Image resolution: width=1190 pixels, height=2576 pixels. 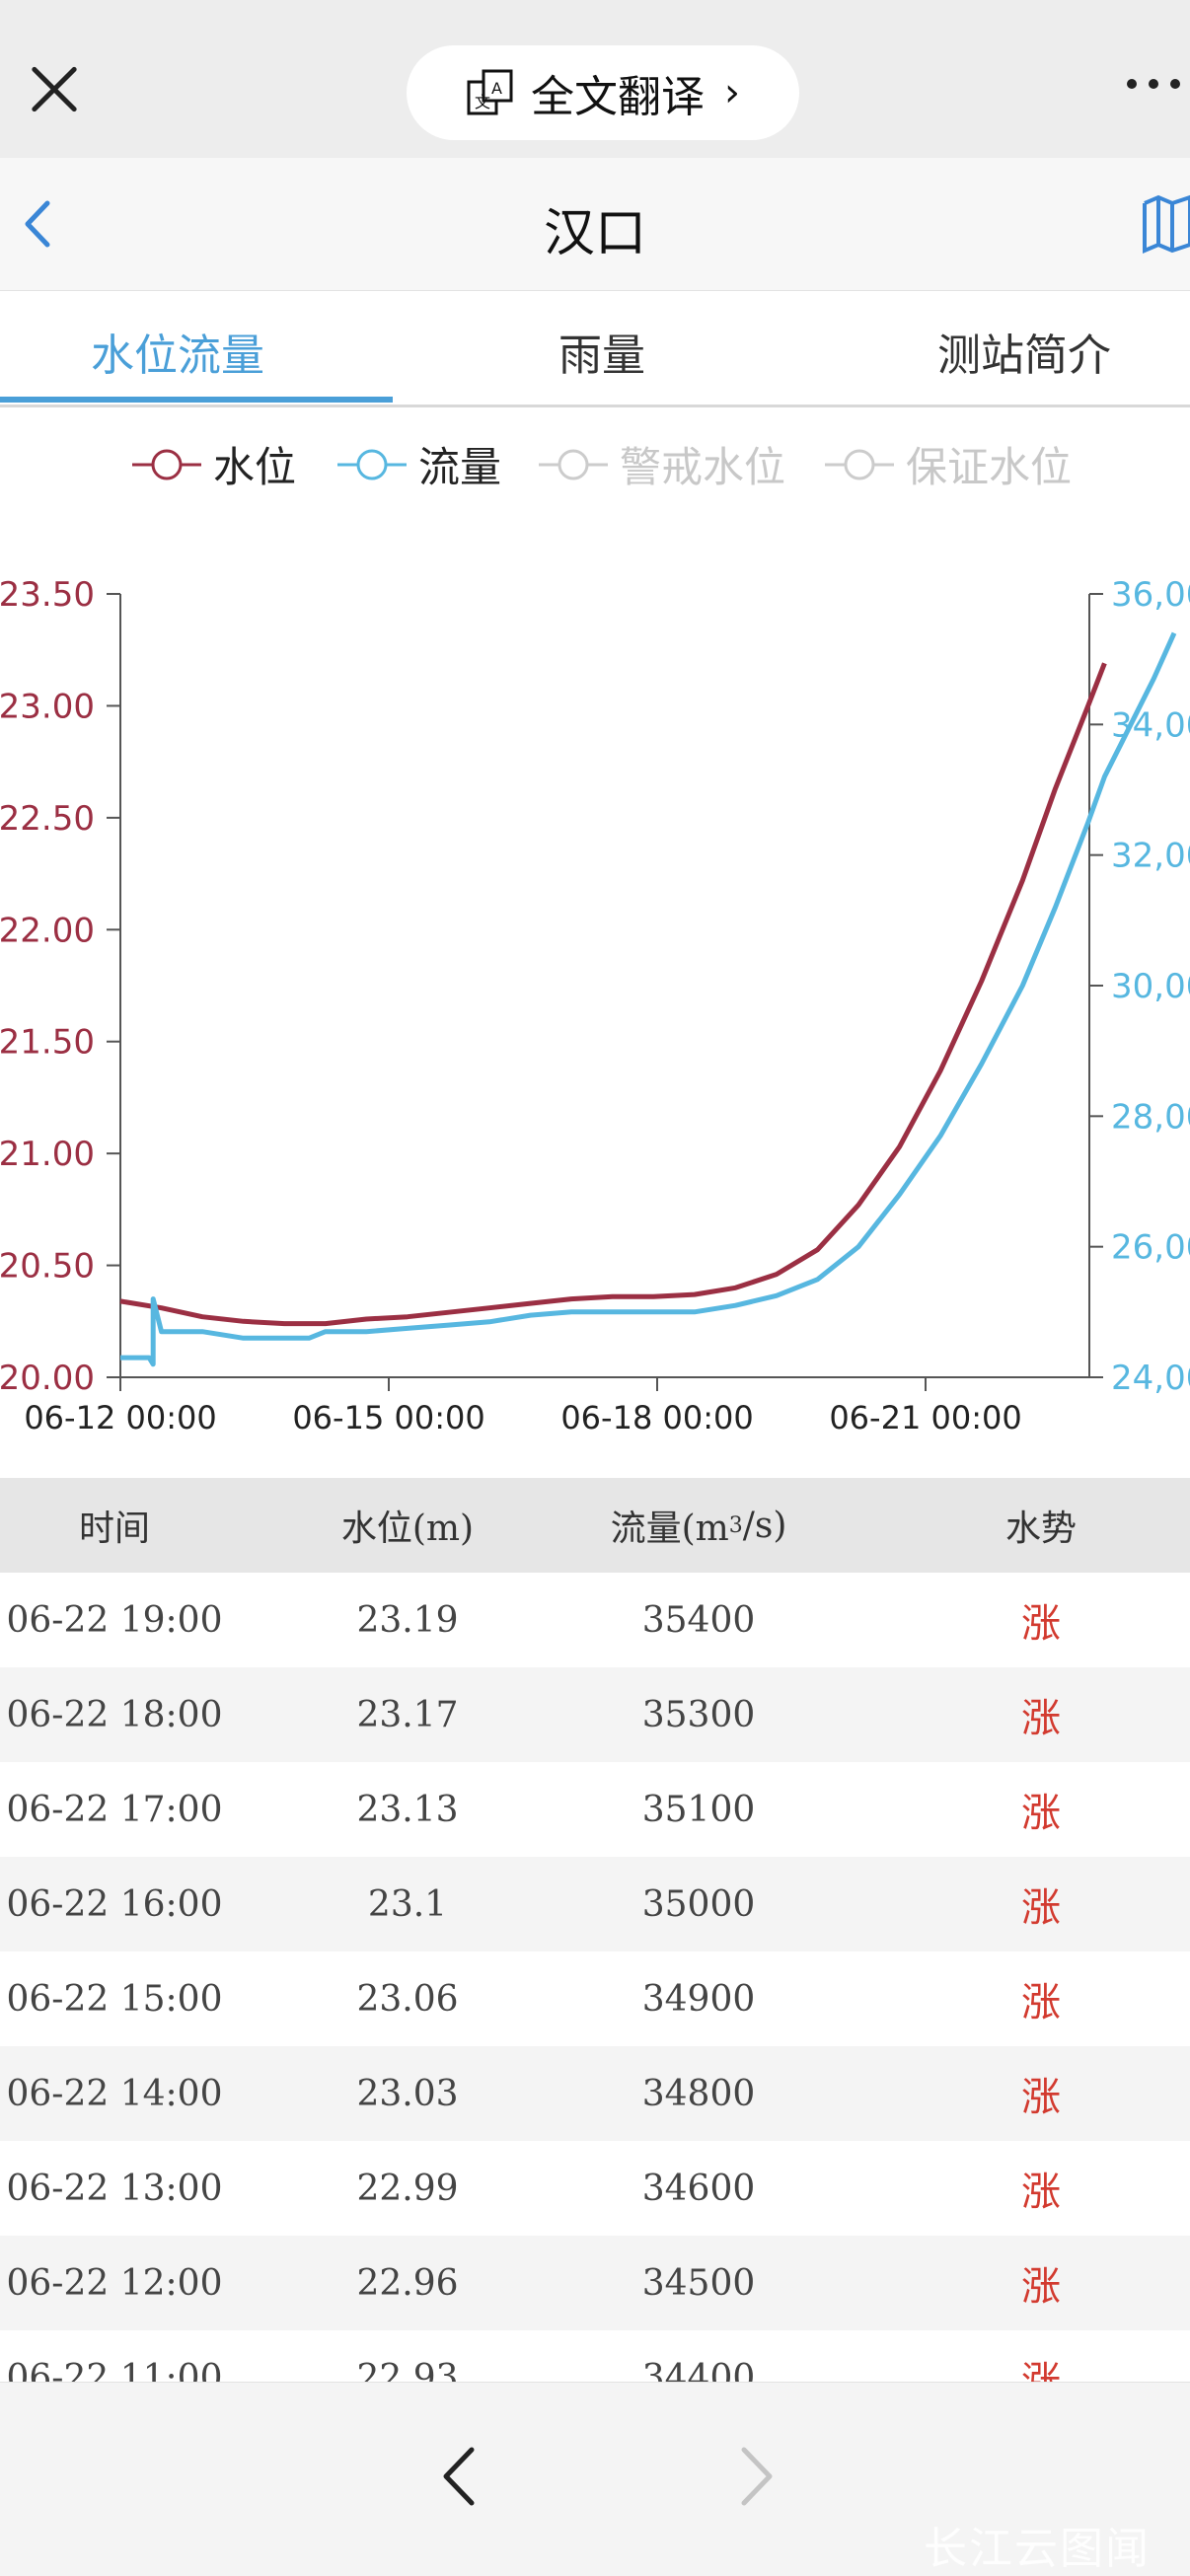 I want to click on table-row: 06-22 14:00 23.03 34800 涨, so click(x=595, y=2093).